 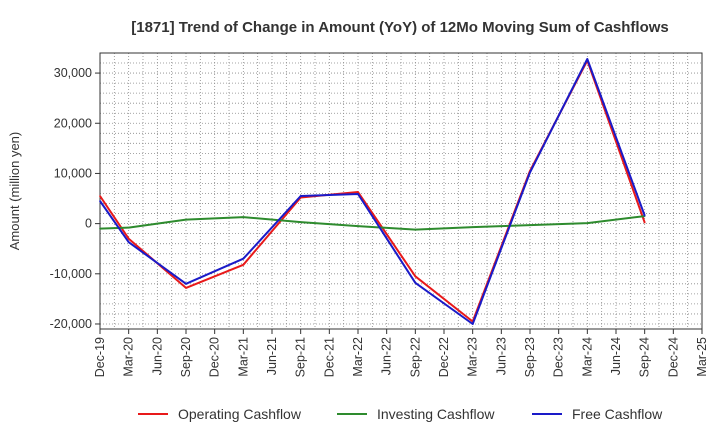 I want to click on x-tick-label: Sep-20, so click(x=186, y=357).